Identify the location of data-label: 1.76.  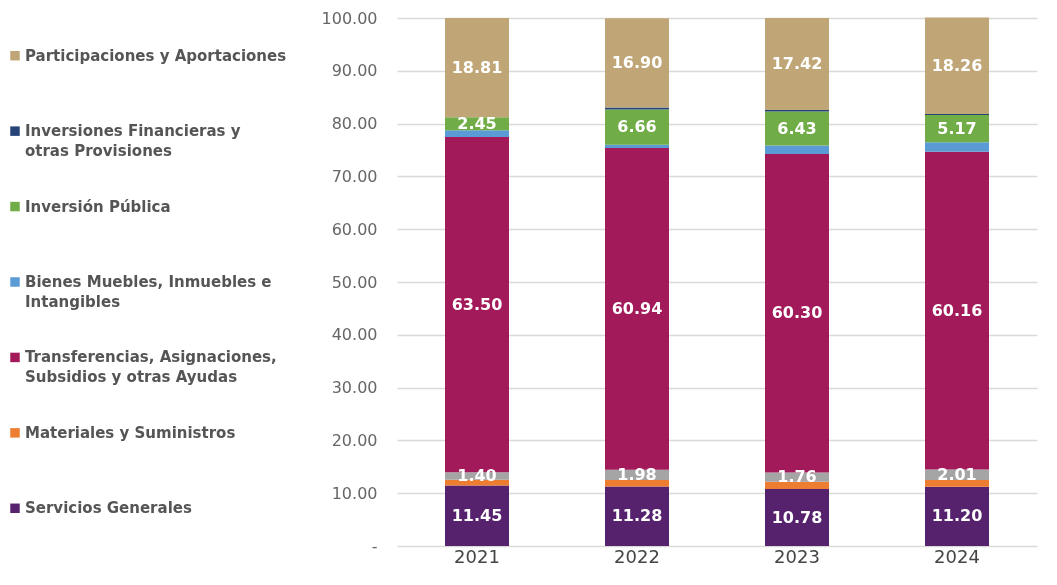
(797, 477).